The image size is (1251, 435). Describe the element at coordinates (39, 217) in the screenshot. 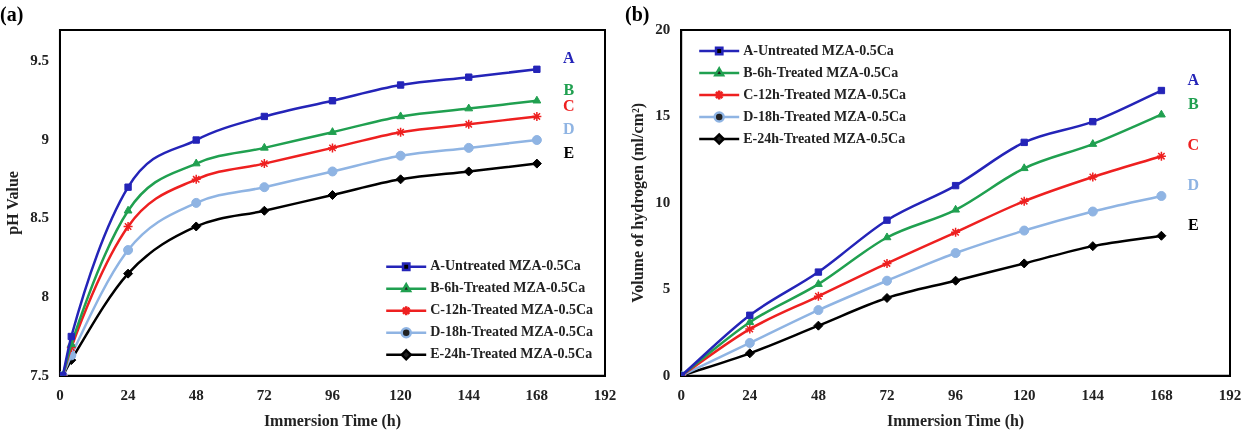

I see `y-tick-label: 8.5` at that location.